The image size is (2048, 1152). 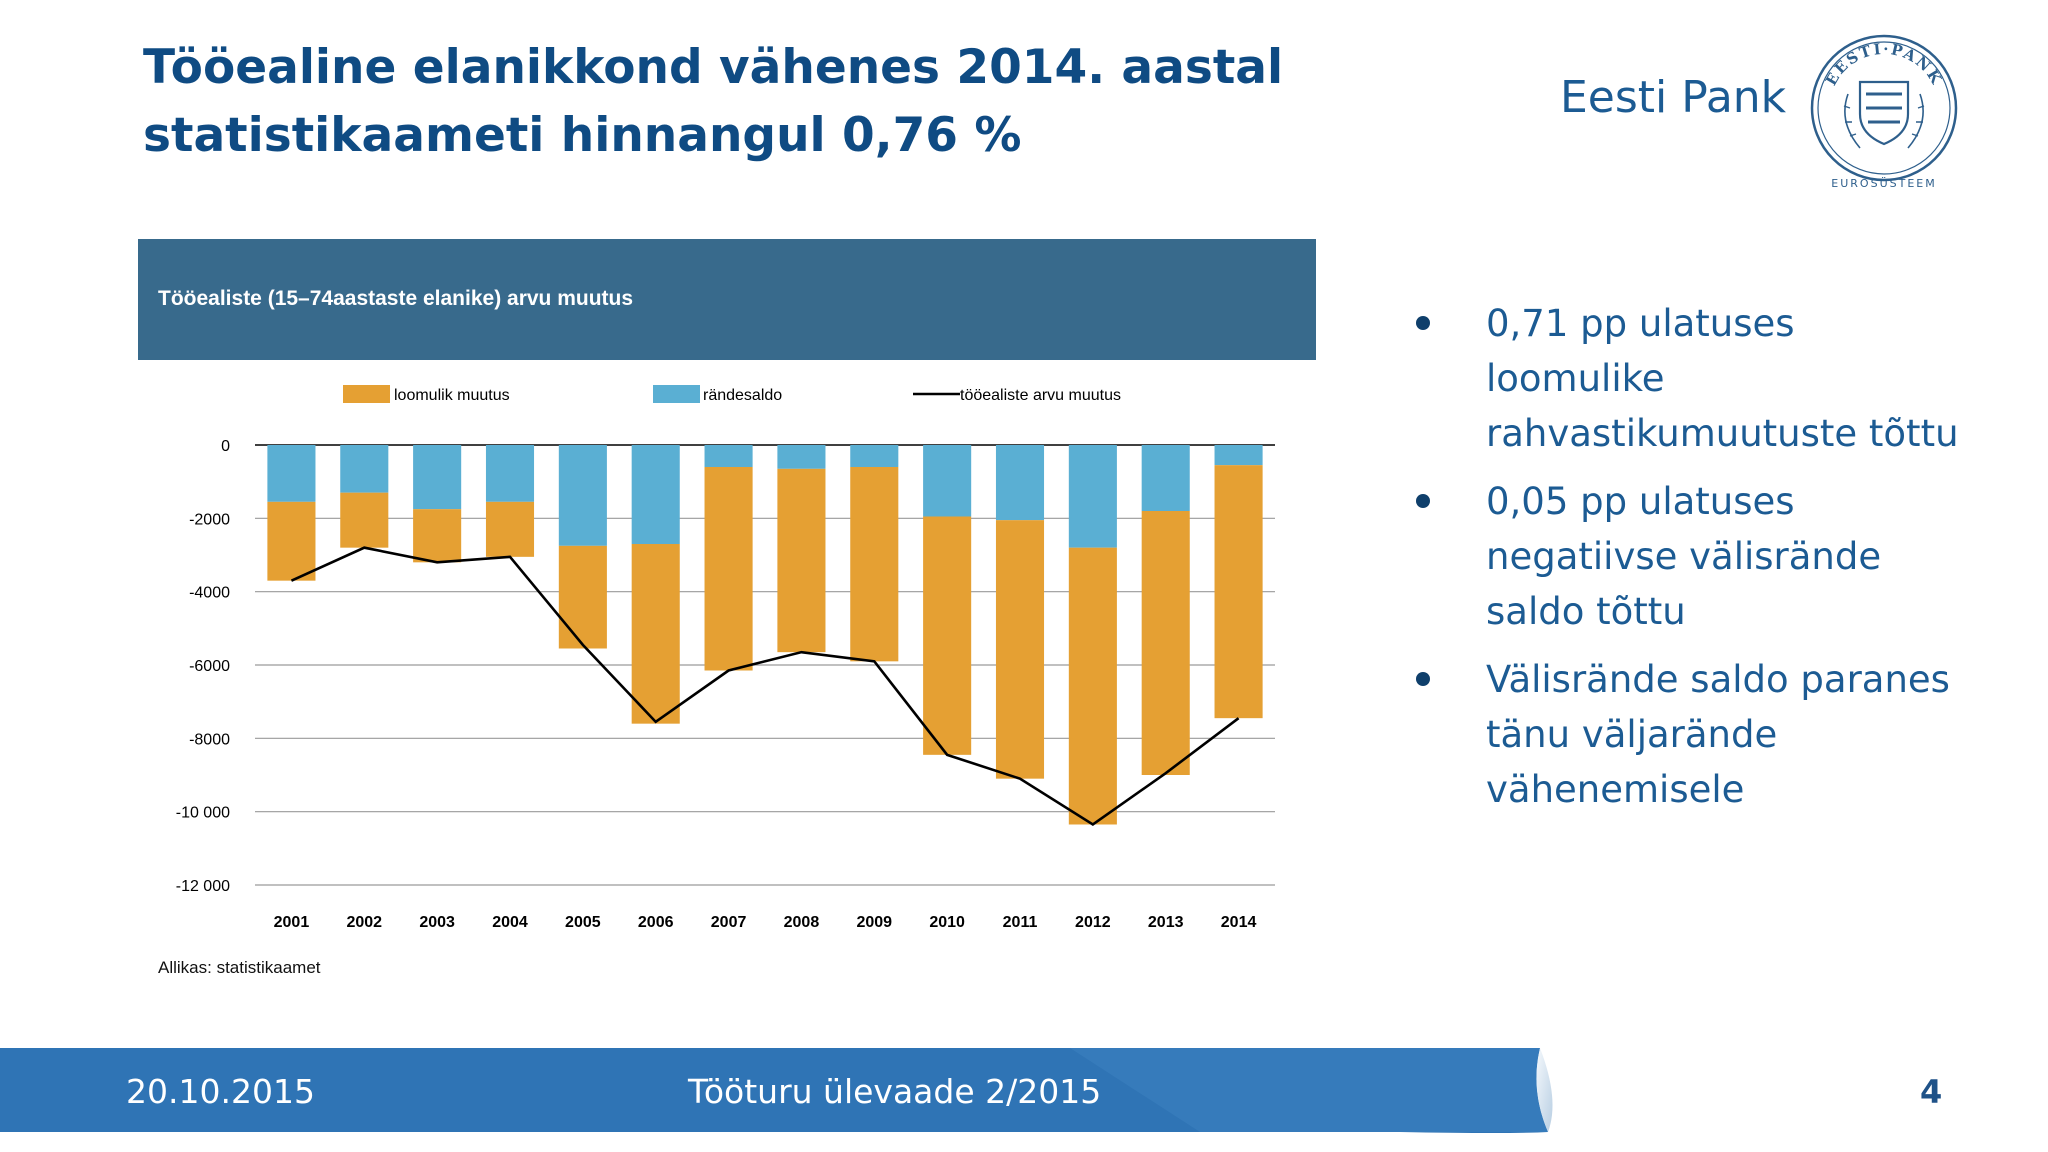 I want to click on x-tick-label: 2011, so click(x=1020, y=922).